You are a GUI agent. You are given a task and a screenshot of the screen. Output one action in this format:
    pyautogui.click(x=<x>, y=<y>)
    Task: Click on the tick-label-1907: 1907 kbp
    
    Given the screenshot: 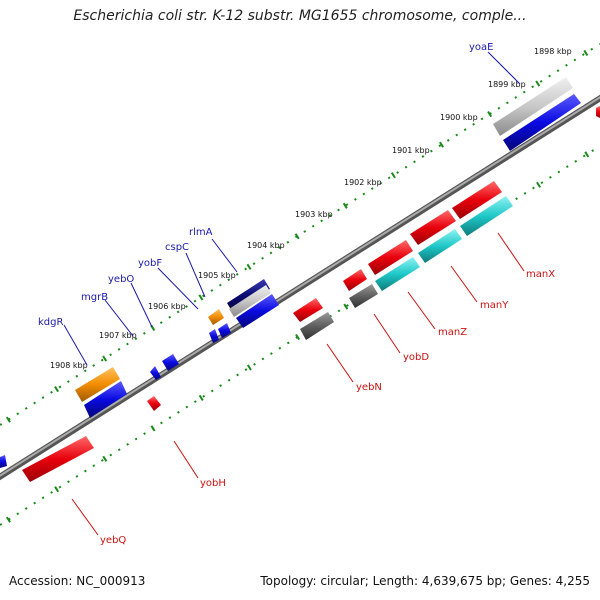 What is the action you would take?
    pyautogui.click(x=118, y=335)
    